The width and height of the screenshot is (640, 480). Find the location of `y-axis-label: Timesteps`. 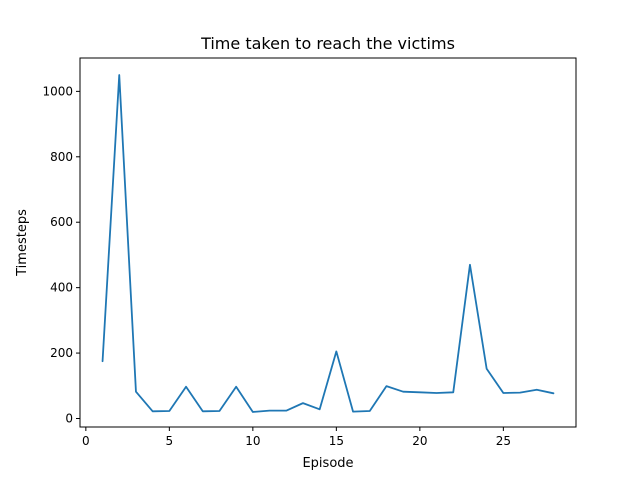

y-axis-label: Timesteps is located at coordinates (22, 243).